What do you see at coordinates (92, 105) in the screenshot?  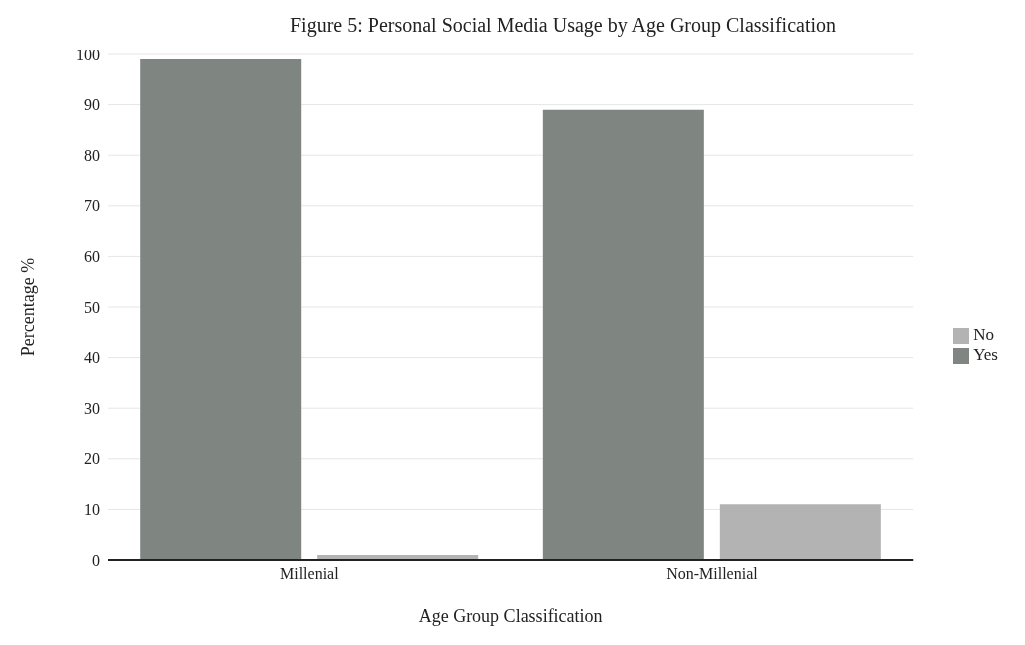 I see `y-tick-label: 90` at bounding box center [92, 105].